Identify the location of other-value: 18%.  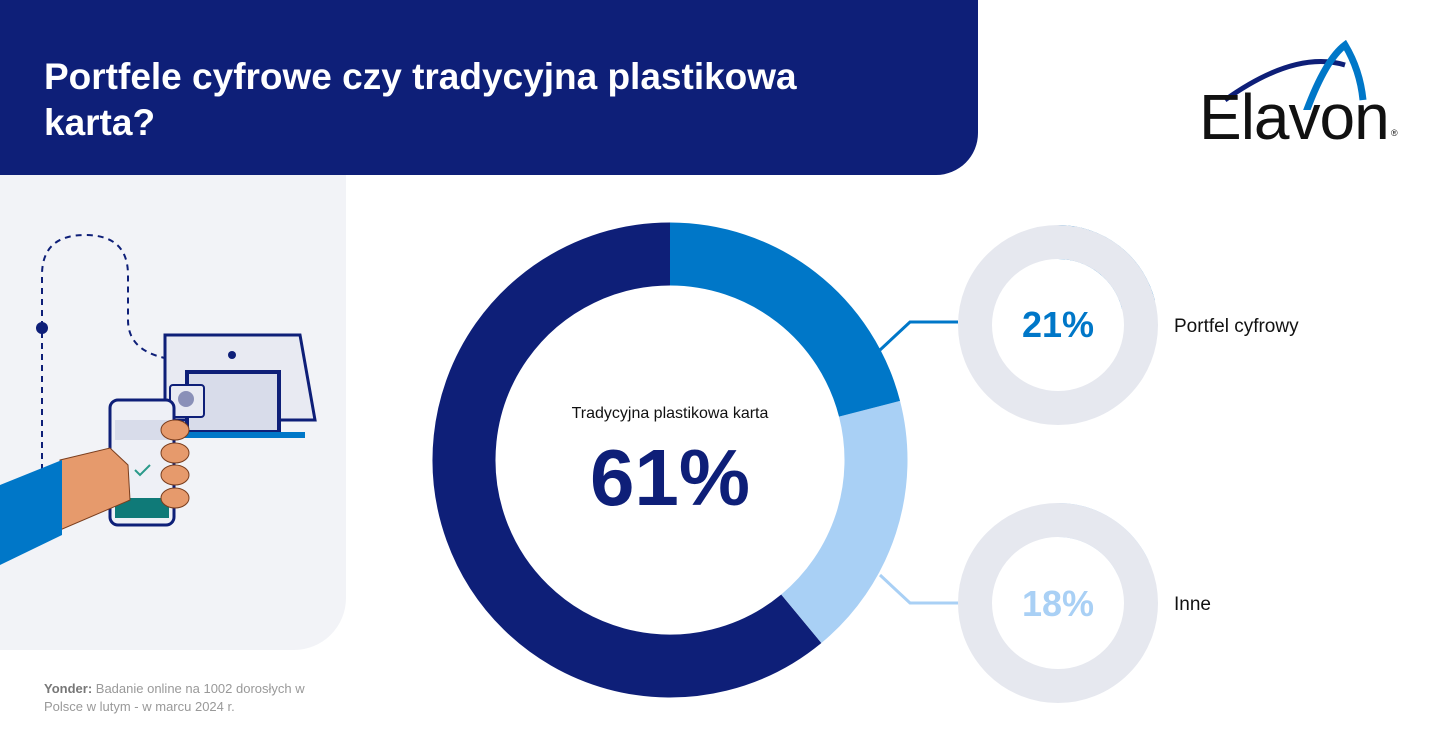
(1058, 603).